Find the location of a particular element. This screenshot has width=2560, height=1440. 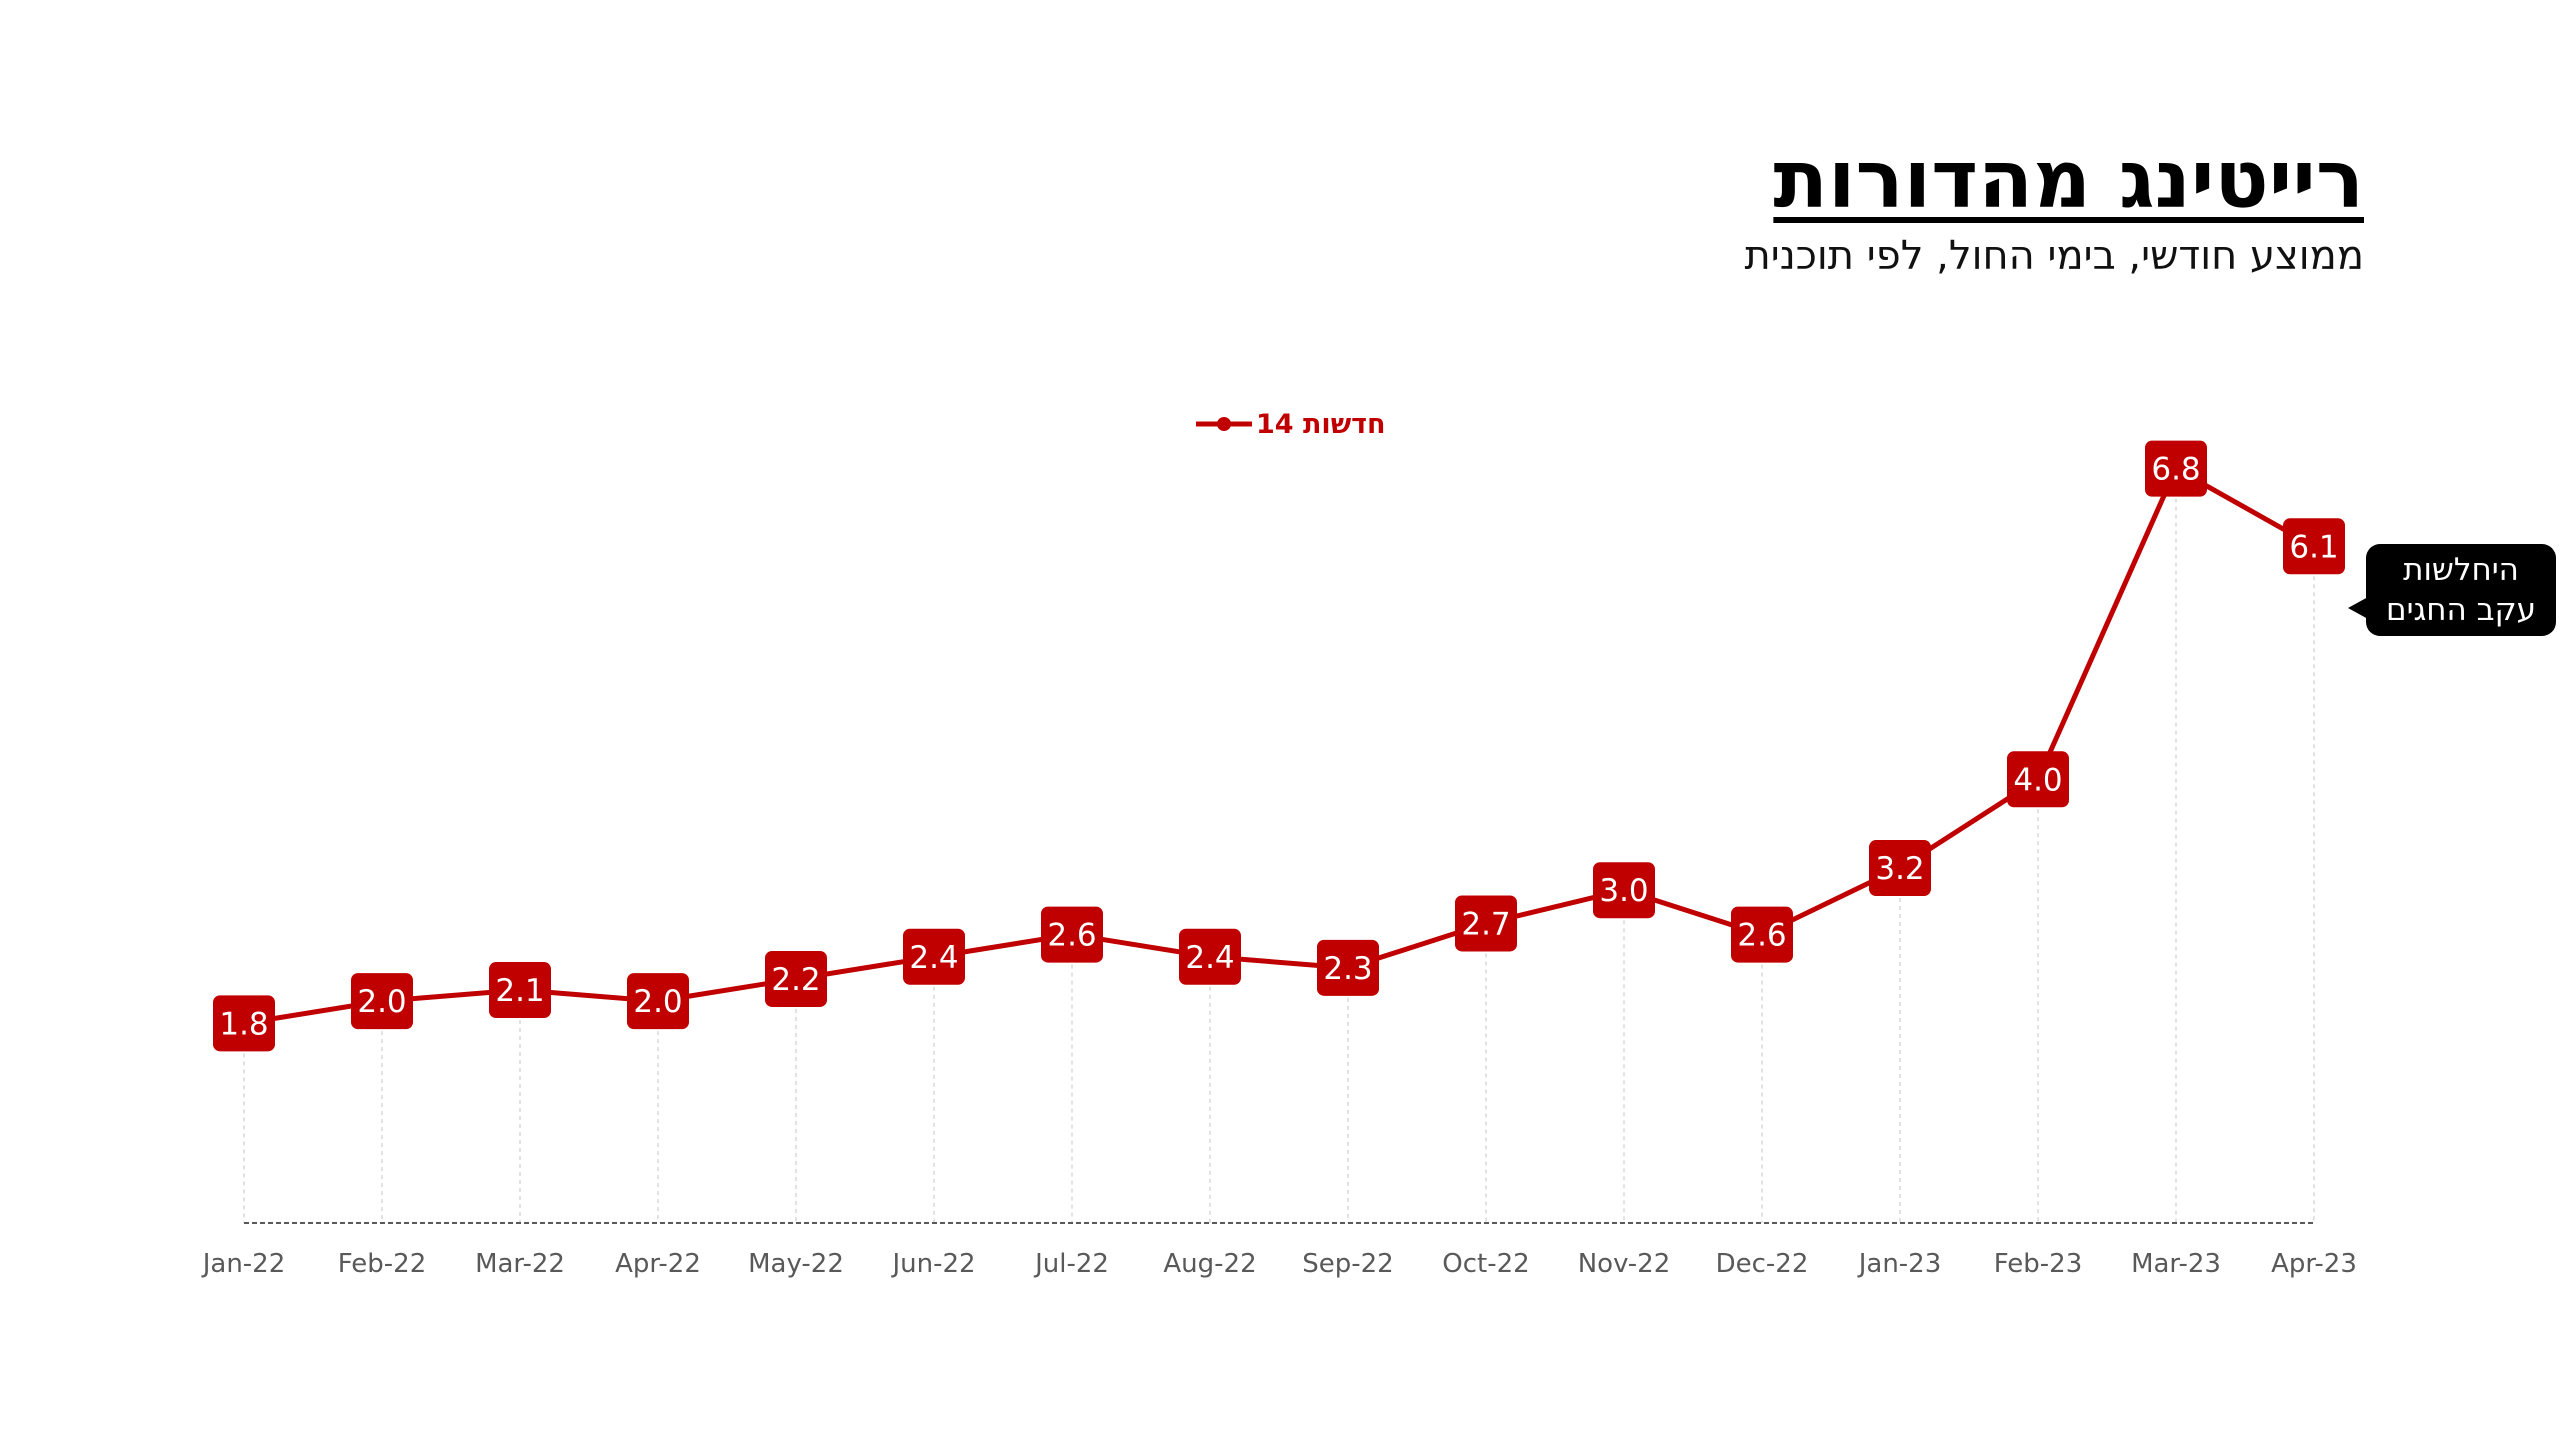

x-tick-label-Nov-22: Nov-22 is located at coordinates (1624, 1264).